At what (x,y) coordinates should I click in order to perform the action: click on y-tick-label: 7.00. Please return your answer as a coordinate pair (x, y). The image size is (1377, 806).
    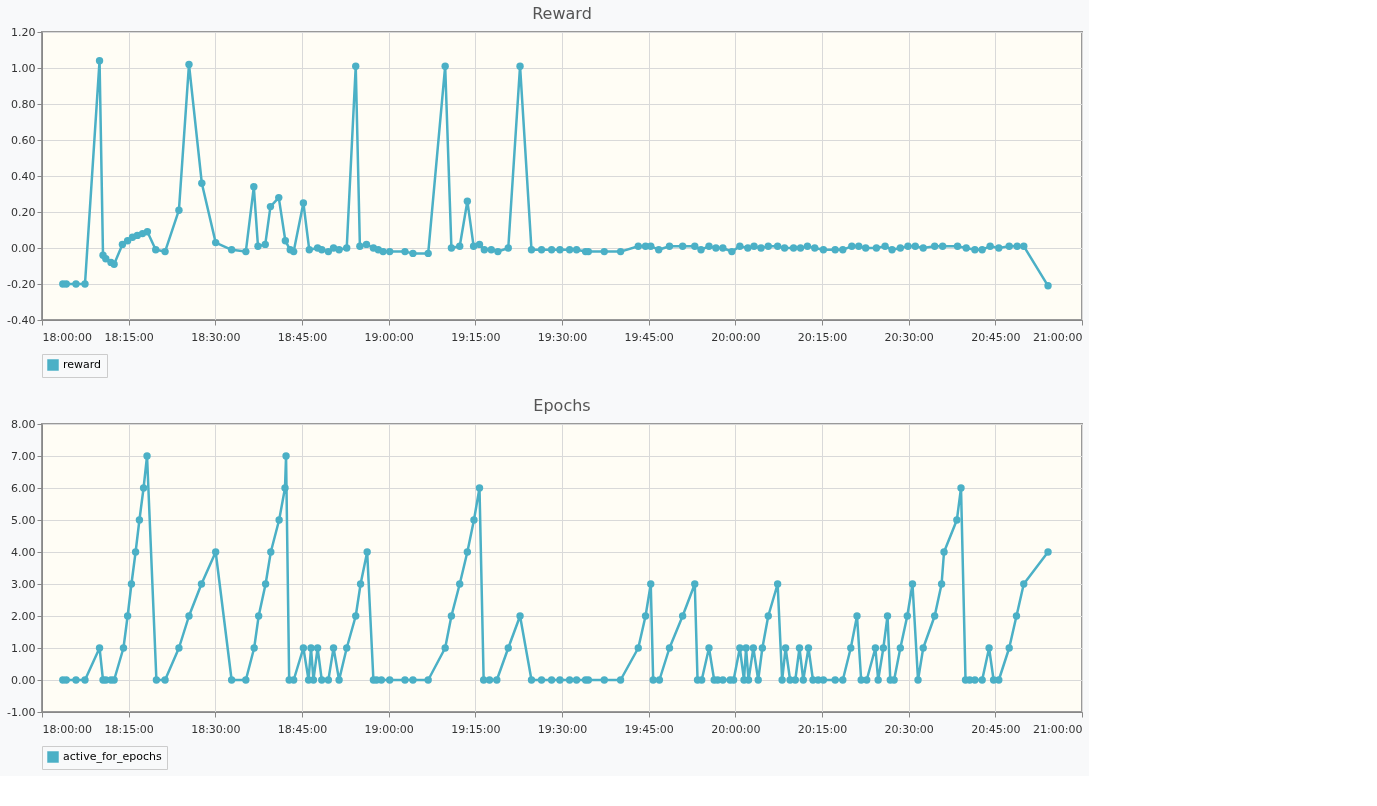
    Looking at the image, I should click on (23, 456).